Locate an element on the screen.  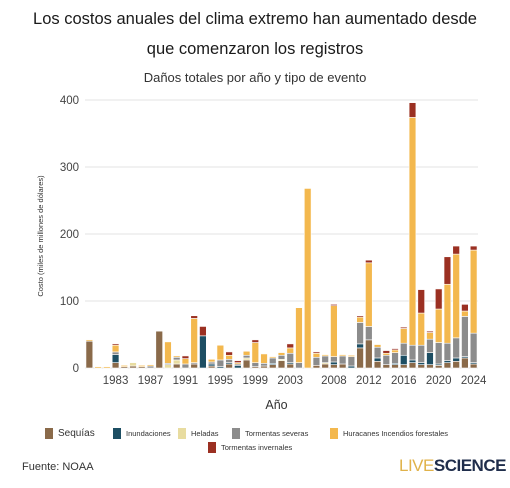
x-tick-label: 2012 is located at coordinates (369, 381).